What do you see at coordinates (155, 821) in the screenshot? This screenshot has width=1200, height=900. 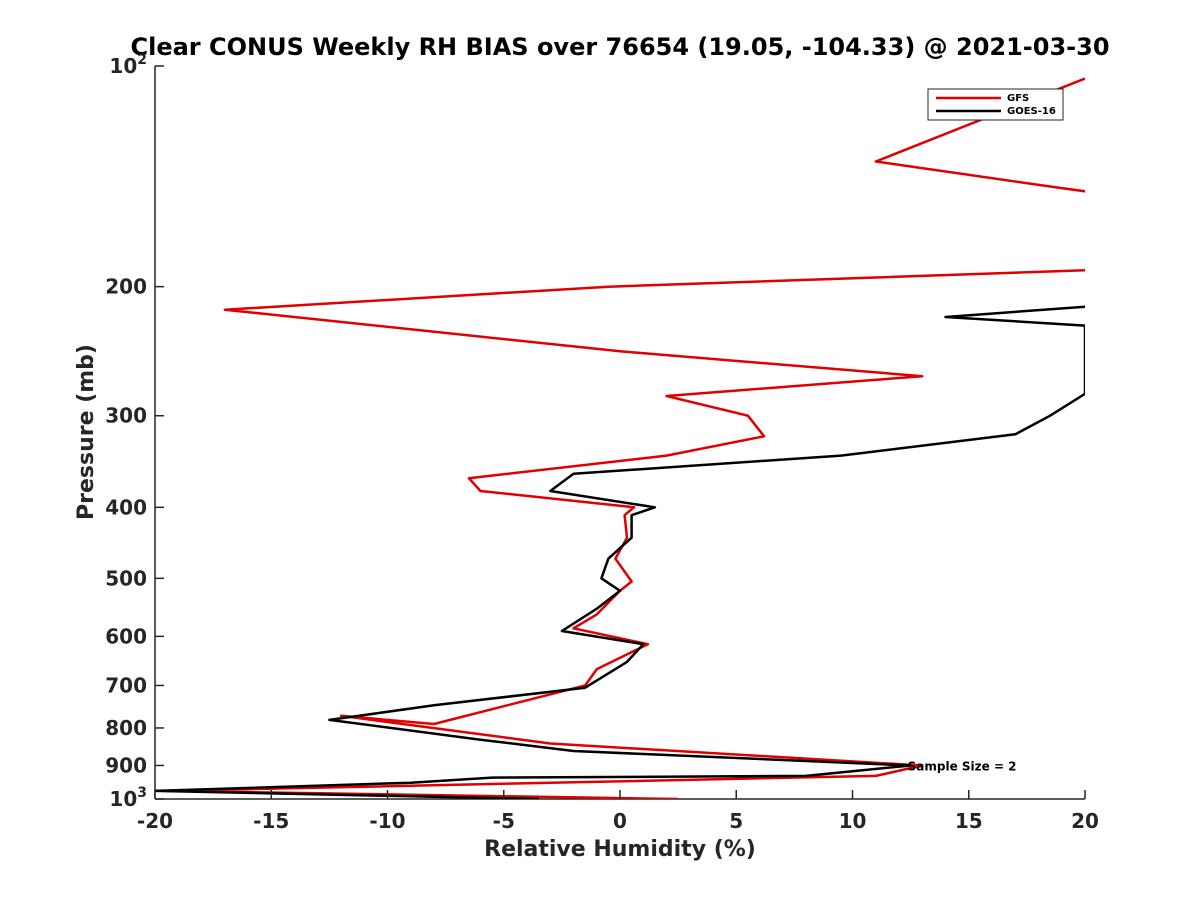 I see `x-tick-label: -20` at bounding box center [155, 821].